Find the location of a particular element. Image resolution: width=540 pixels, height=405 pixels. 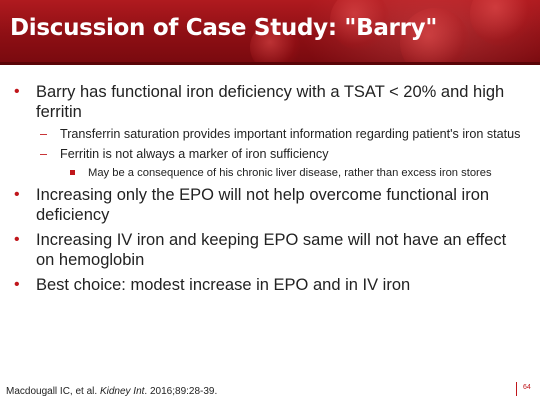

page-number: 64 is located at coordinates (527, 387).